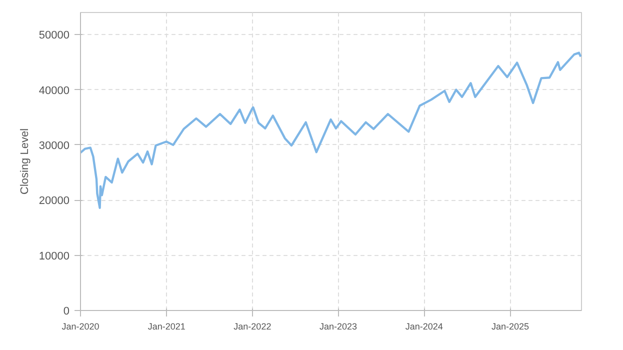 This screenshot has height=350, width=623. Describe the element at coordinates (54, 201) in the screenshot. I see `y-tick-label: 20000` at that location.